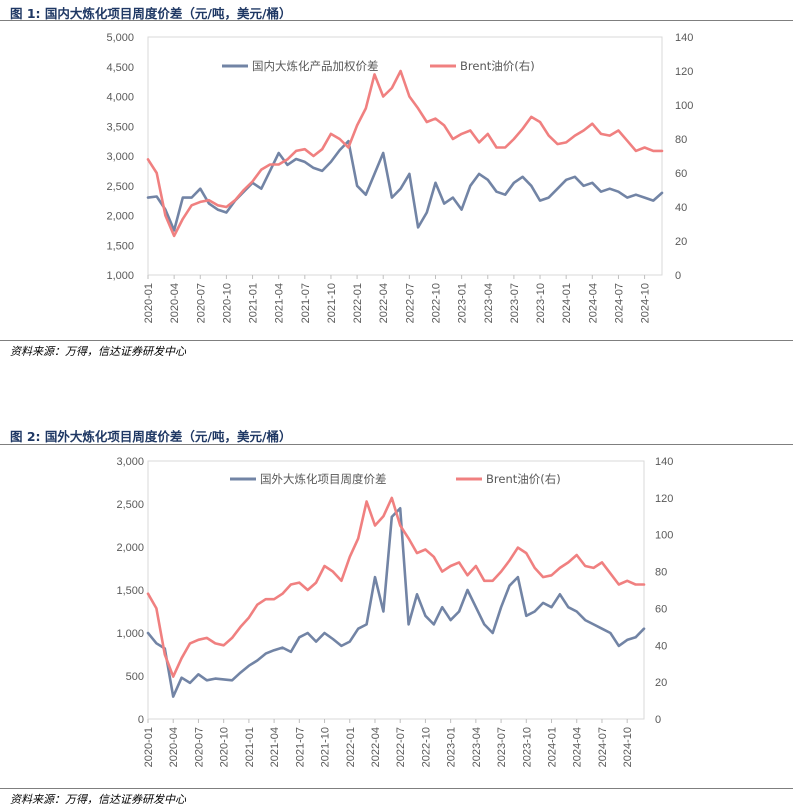 The width and height of the screenshot is (793, 807). I want to click on legend-label: 国内大炼化产品加权价差, so click(315, 66).